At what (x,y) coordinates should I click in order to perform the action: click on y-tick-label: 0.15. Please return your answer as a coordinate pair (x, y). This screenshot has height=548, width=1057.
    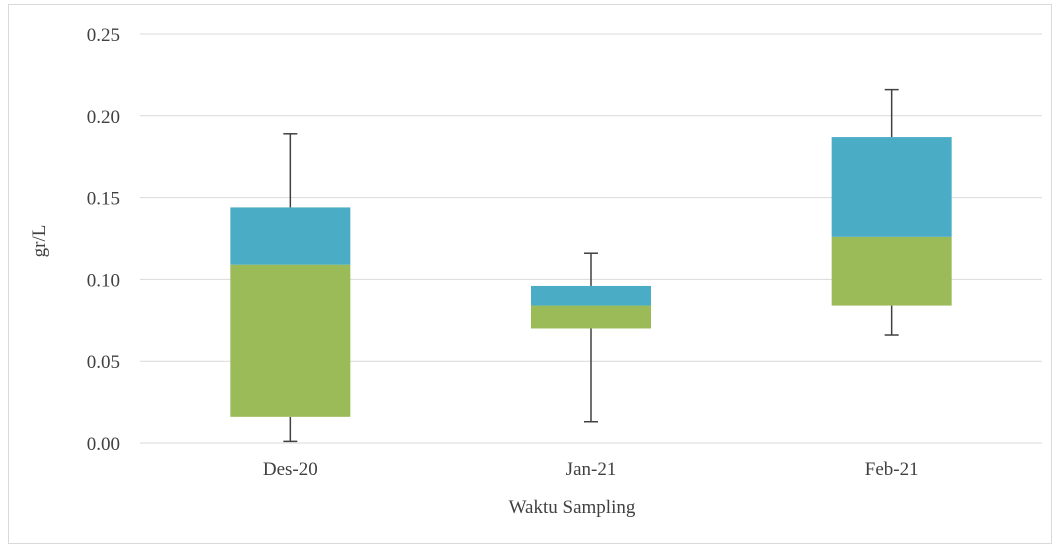
    Looking at the image, I should click on (103, 199).